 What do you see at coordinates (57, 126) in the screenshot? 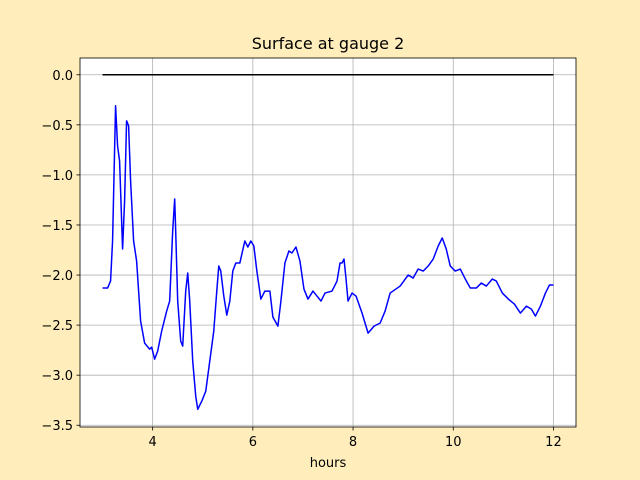
I see `y-tick-label: −0.5` at bounding box center [57, 126].